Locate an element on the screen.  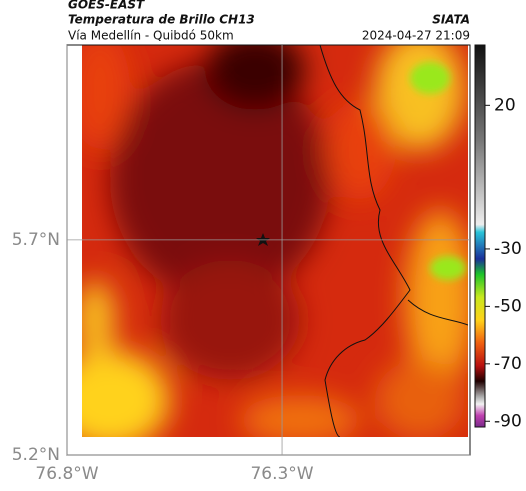
source: SIATA is located at coordinates (451, 20).